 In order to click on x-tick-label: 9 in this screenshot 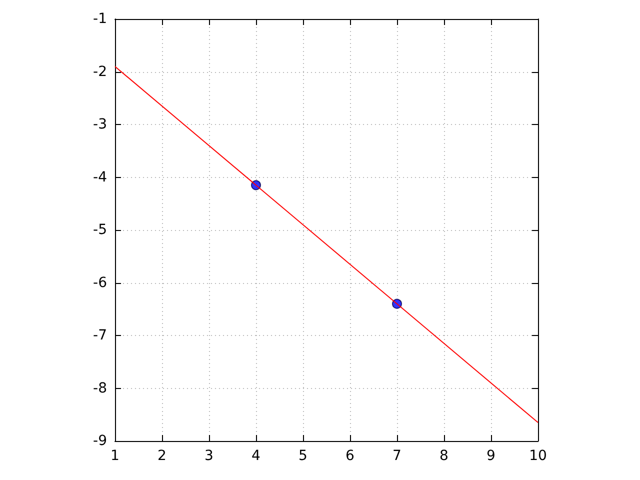, I will do `click(491, 456)`.